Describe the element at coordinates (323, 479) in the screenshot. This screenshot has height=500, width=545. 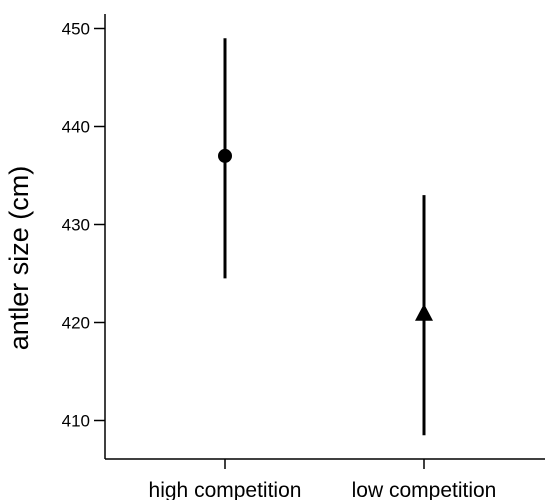
I see `x-ticks: high competition low competition` at that location.